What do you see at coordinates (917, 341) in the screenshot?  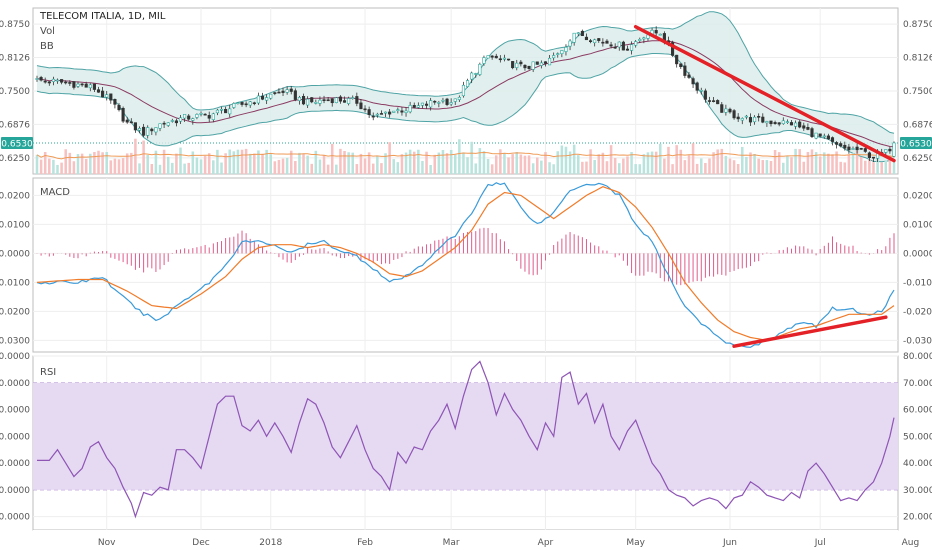 I see `macd-y-tick: -0.0300` at bounding box center [917, 341].